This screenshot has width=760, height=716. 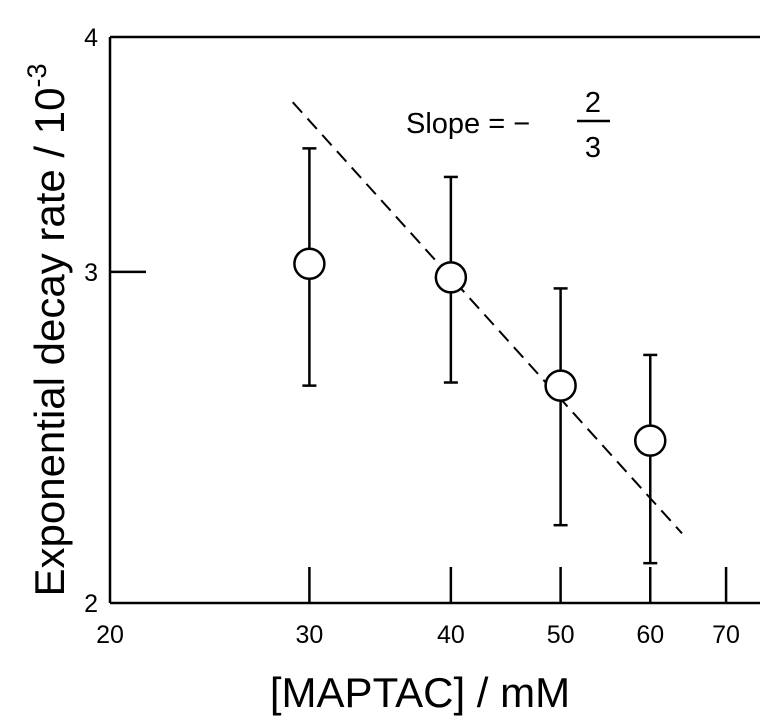 I want to click on x-tick-label-30: 30, so click(x=309, y=635).